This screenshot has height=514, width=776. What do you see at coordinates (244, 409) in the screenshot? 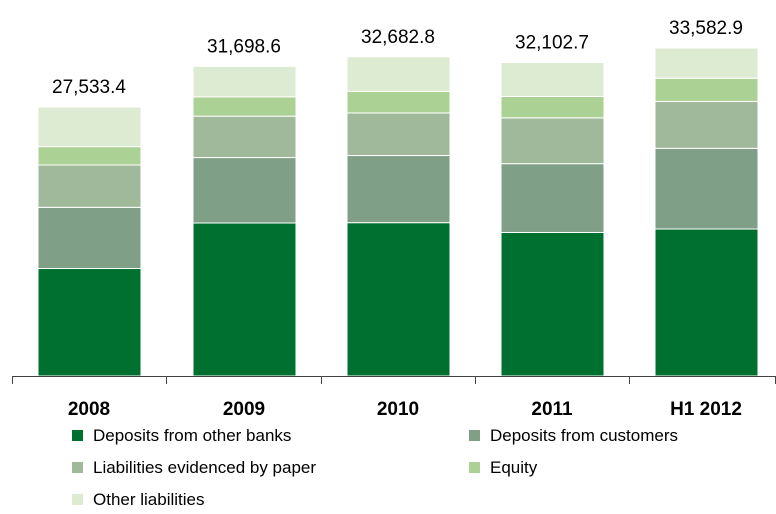
I see `x-tick-label-1: 2009` at bounding box center [244, 409].